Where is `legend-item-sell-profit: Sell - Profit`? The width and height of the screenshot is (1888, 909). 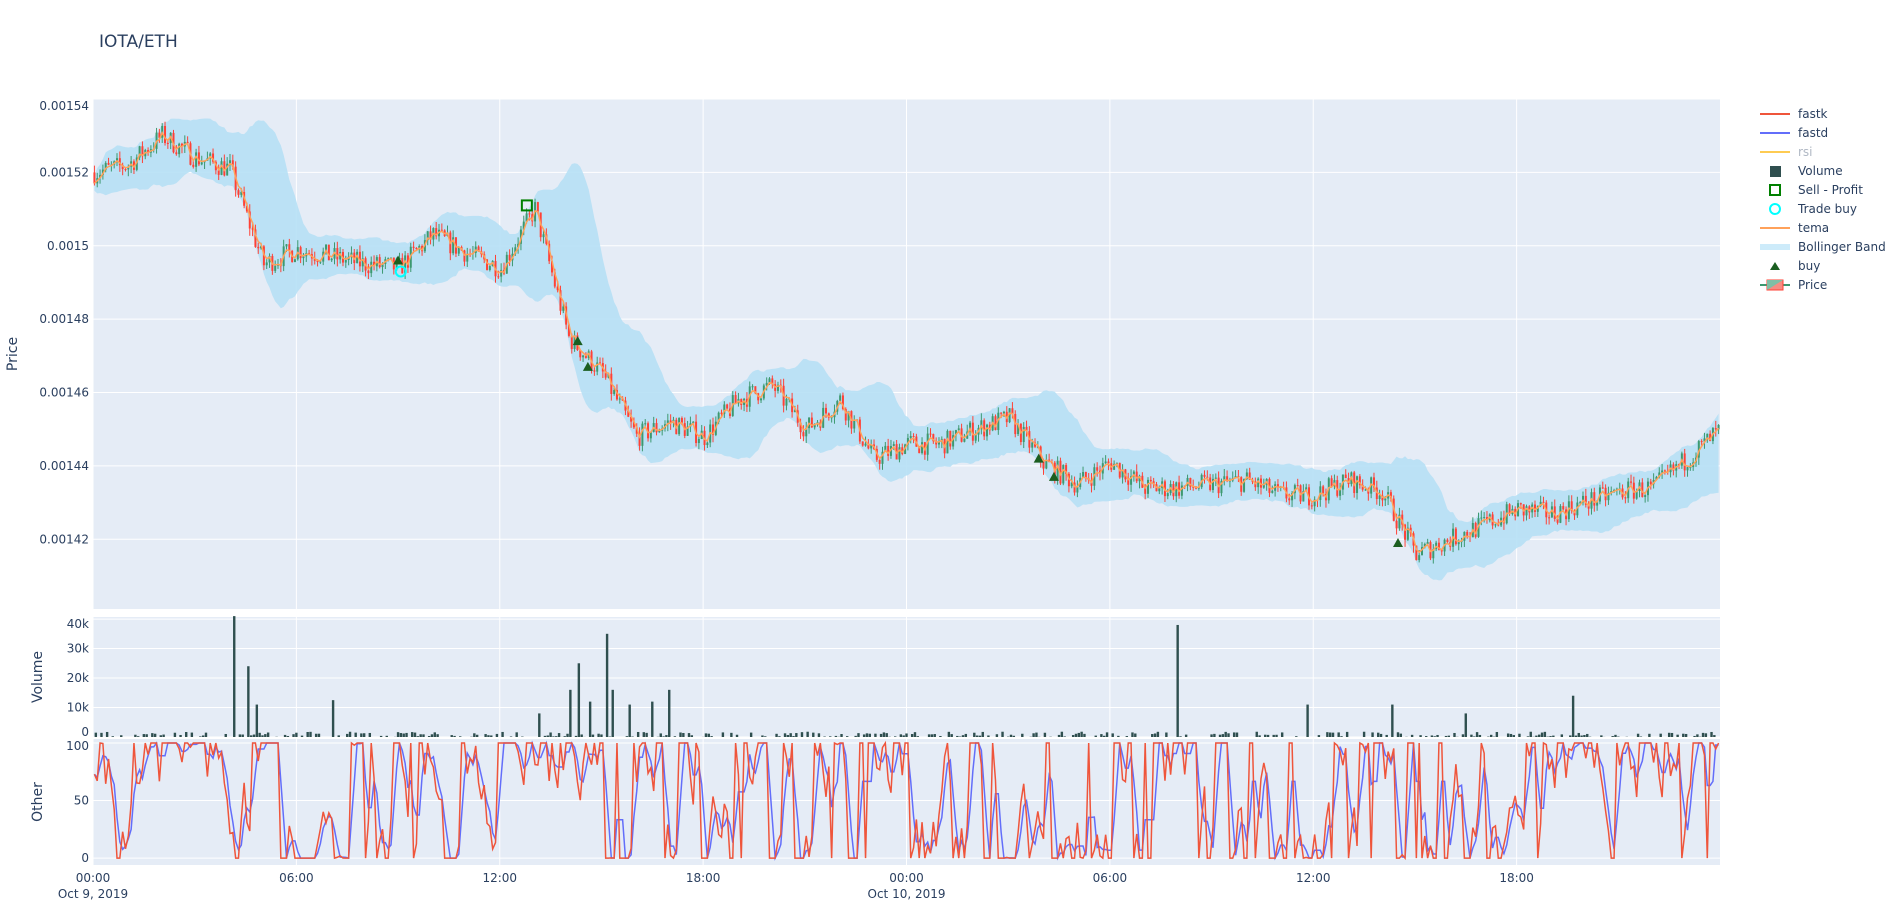 legend-item-sell-profit: Sell - Profit is located at coordinates (1822, 189).